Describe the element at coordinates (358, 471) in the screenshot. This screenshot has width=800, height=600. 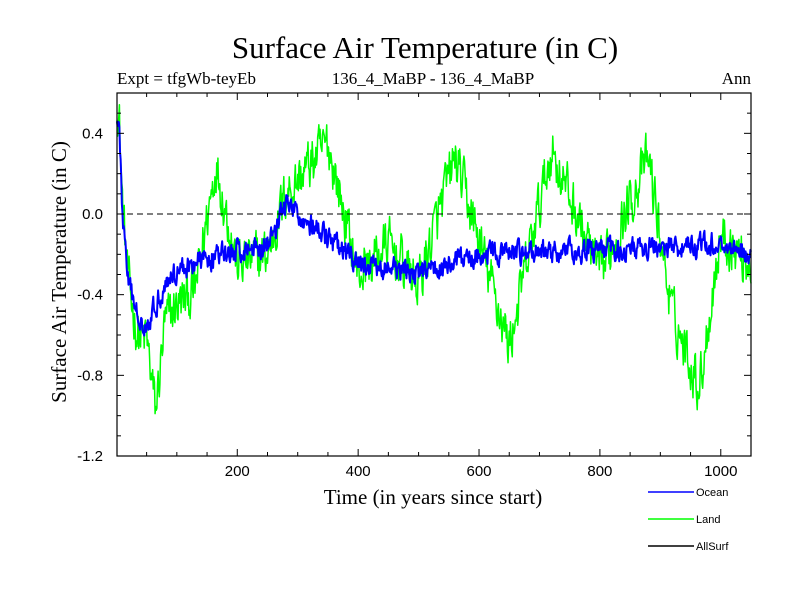
I see `x-tick-label: 400` at that location.